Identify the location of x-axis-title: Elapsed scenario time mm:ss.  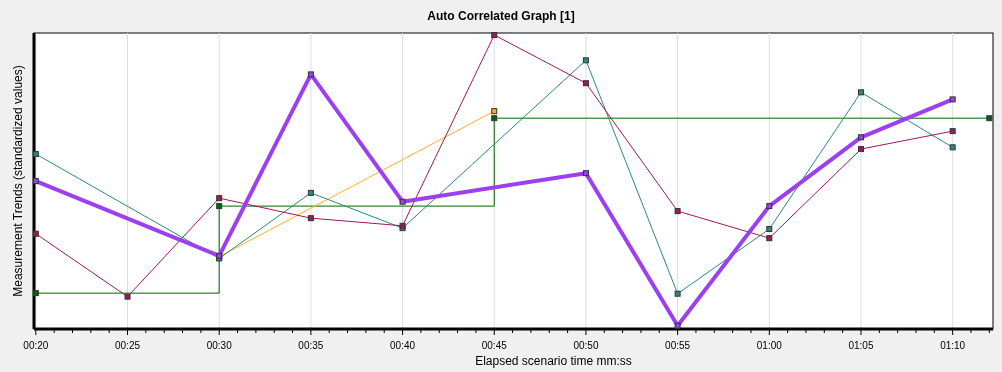
(553, 361).